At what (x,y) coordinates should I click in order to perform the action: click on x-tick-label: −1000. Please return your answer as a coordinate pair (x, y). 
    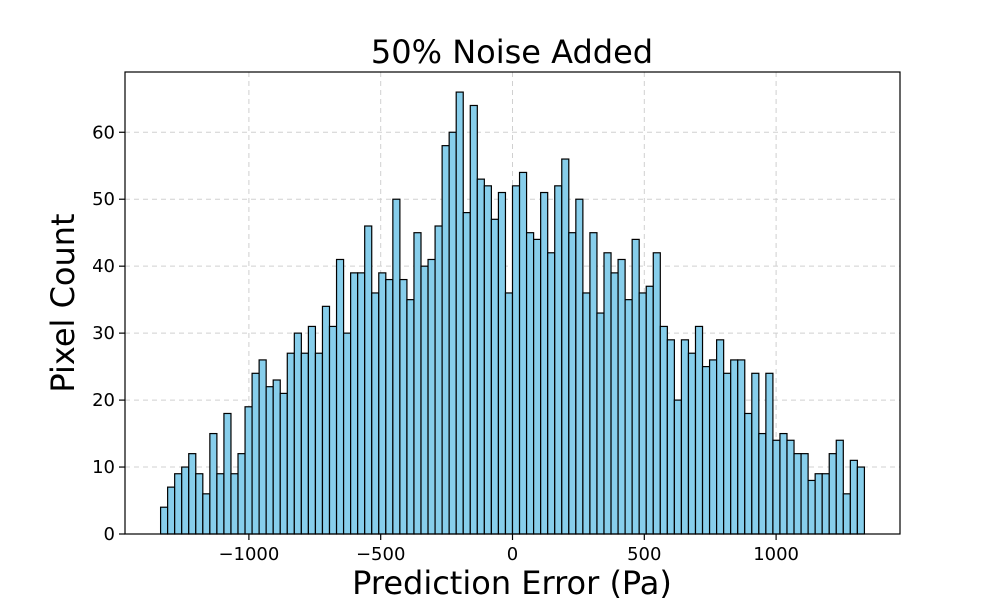
    Looking at the image, I should click on (248, 554).